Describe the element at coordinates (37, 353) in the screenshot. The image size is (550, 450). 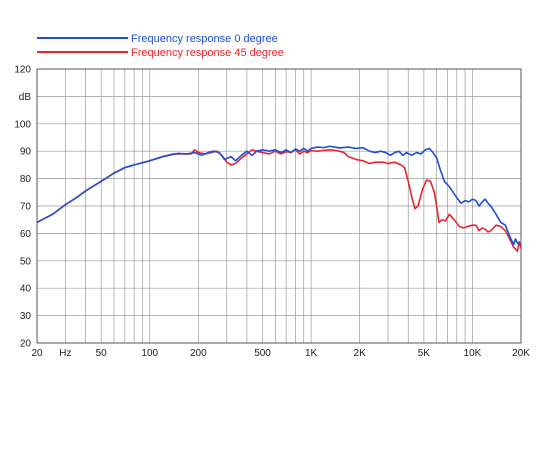
I see `x-tick-label: 20` at that location.